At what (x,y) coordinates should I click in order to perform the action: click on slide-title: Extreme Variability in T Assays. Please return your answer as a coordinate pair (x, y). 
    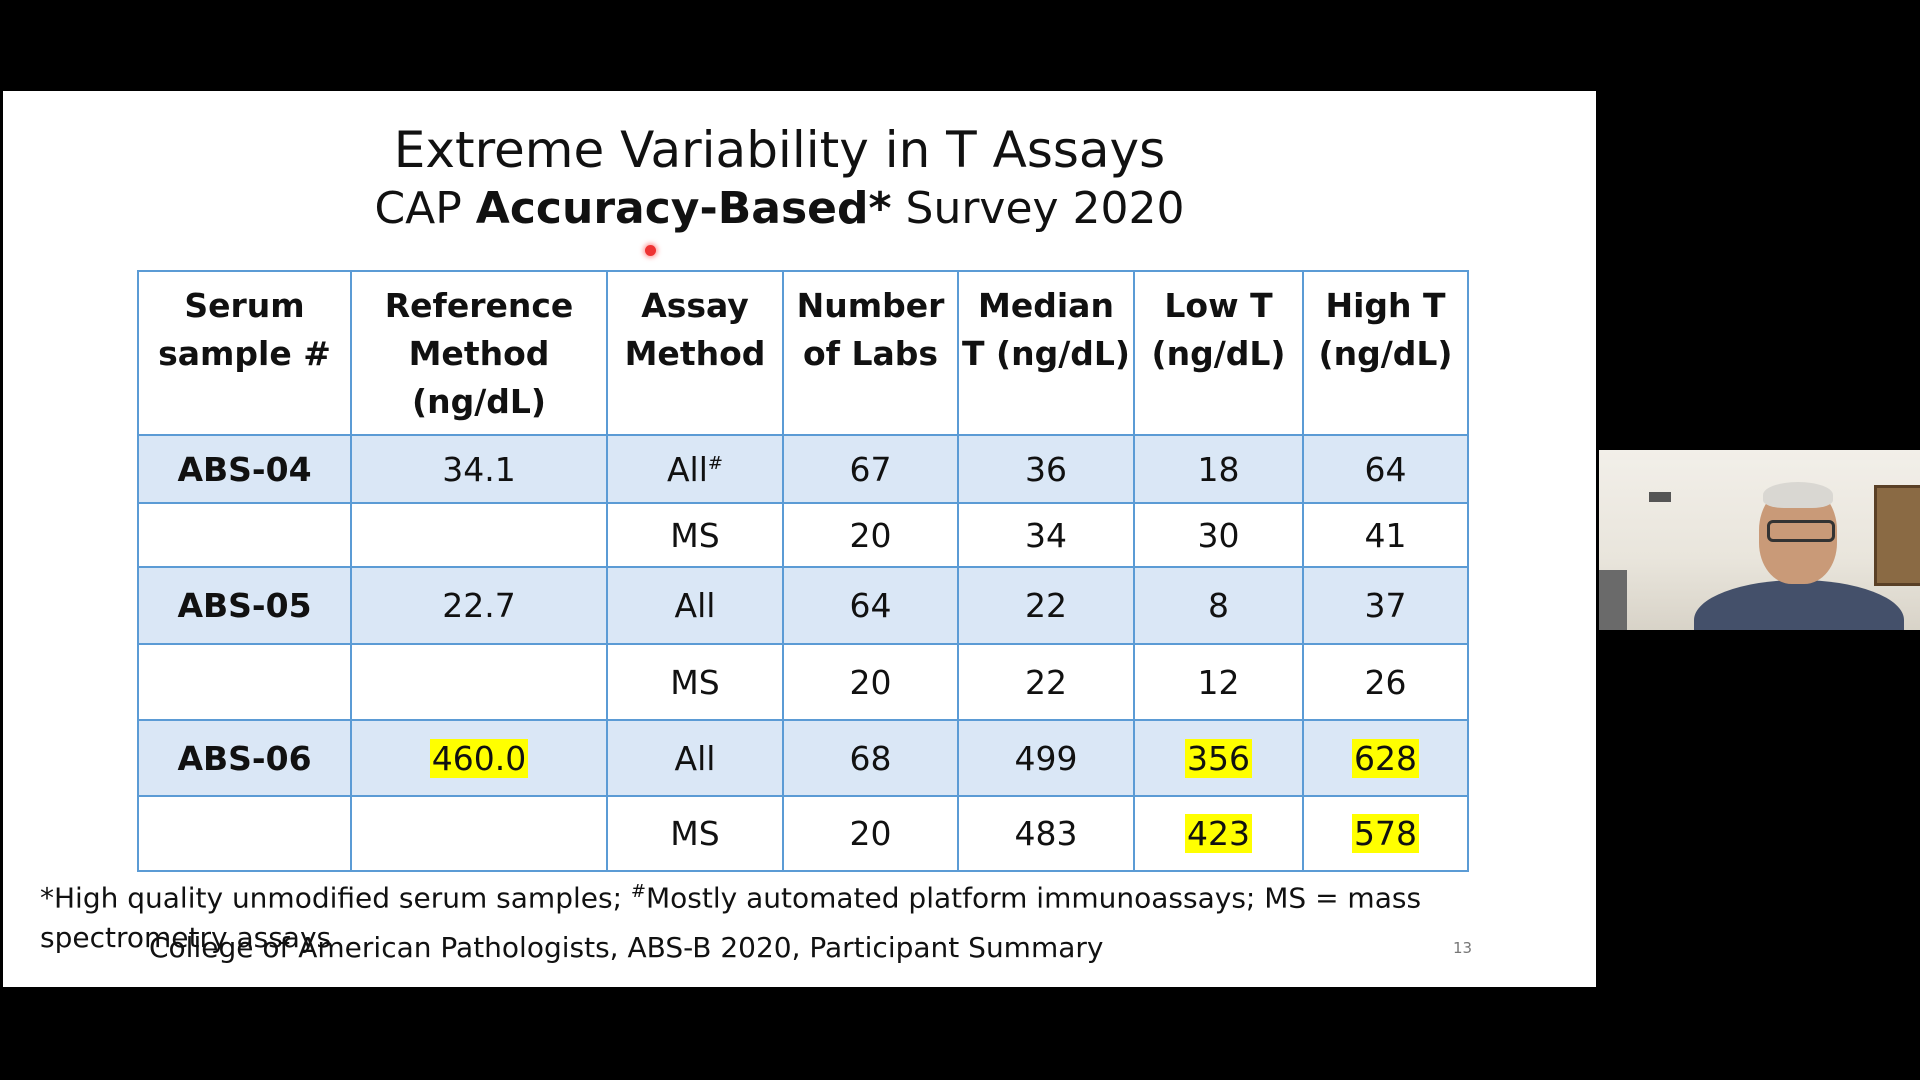
    Looking at the image, I should click on (779, 150).